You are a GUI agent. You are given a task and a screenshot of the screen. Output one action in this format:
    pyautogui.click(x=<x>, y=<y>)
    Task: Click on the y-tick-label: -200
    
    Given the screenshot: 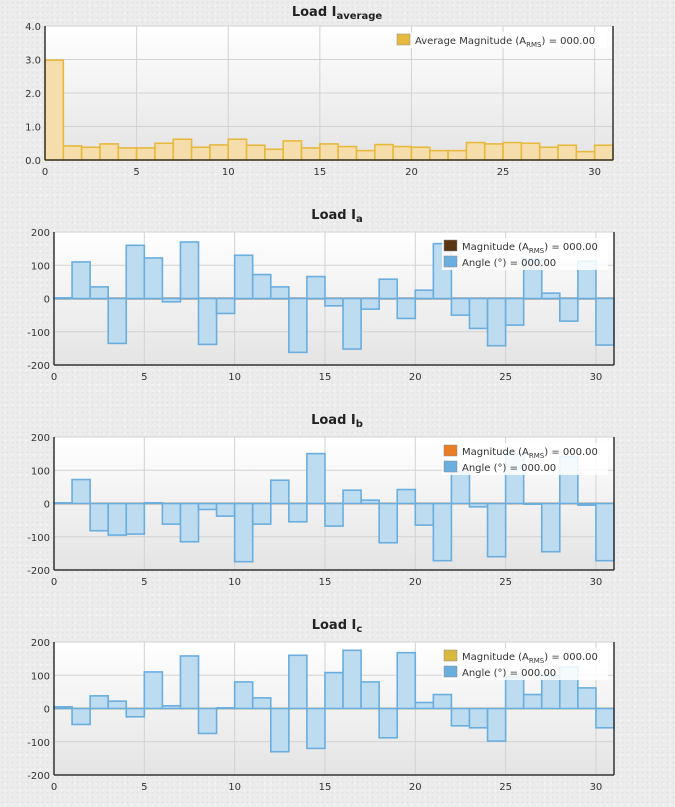 What is the action you would take?
    pyautogui.click(x=38, y=366)
    